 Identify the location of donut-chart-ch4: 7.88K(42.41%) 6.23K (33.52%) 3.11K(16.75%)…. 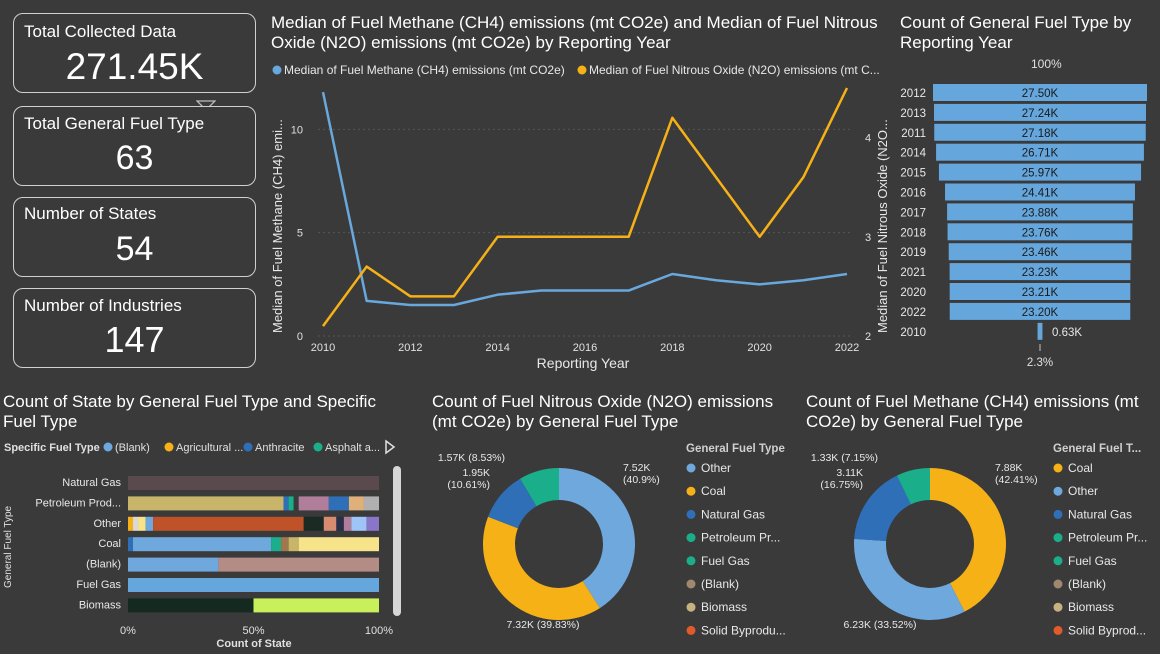
(978, 541).